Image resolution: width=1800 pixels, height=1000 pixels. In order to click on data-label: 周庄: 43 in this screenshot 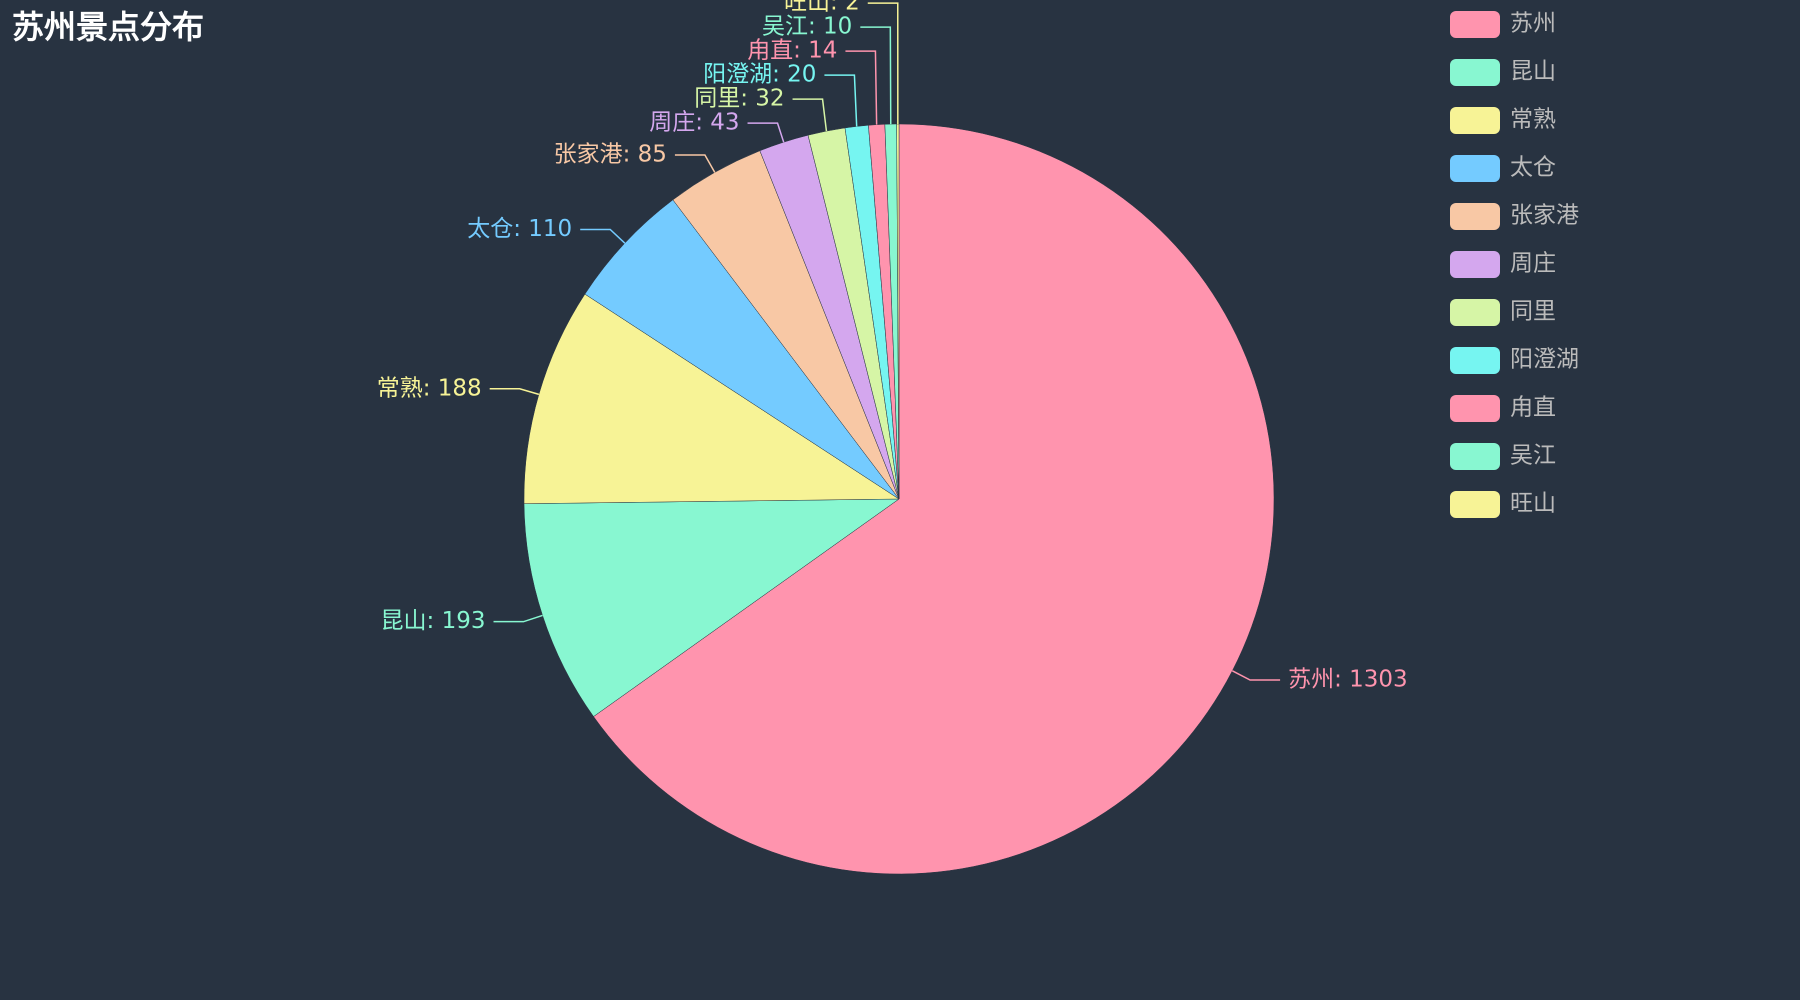, I will do `click(694, 123)`.